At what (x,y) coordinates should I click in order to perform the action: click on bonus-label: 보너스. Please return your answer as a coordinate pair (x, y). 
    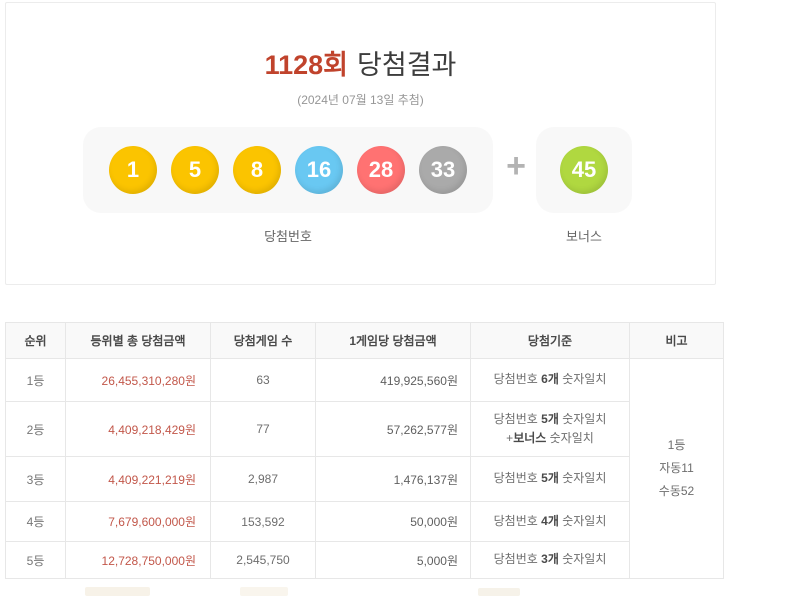
    Looking at the image, I should click on (584, 236).